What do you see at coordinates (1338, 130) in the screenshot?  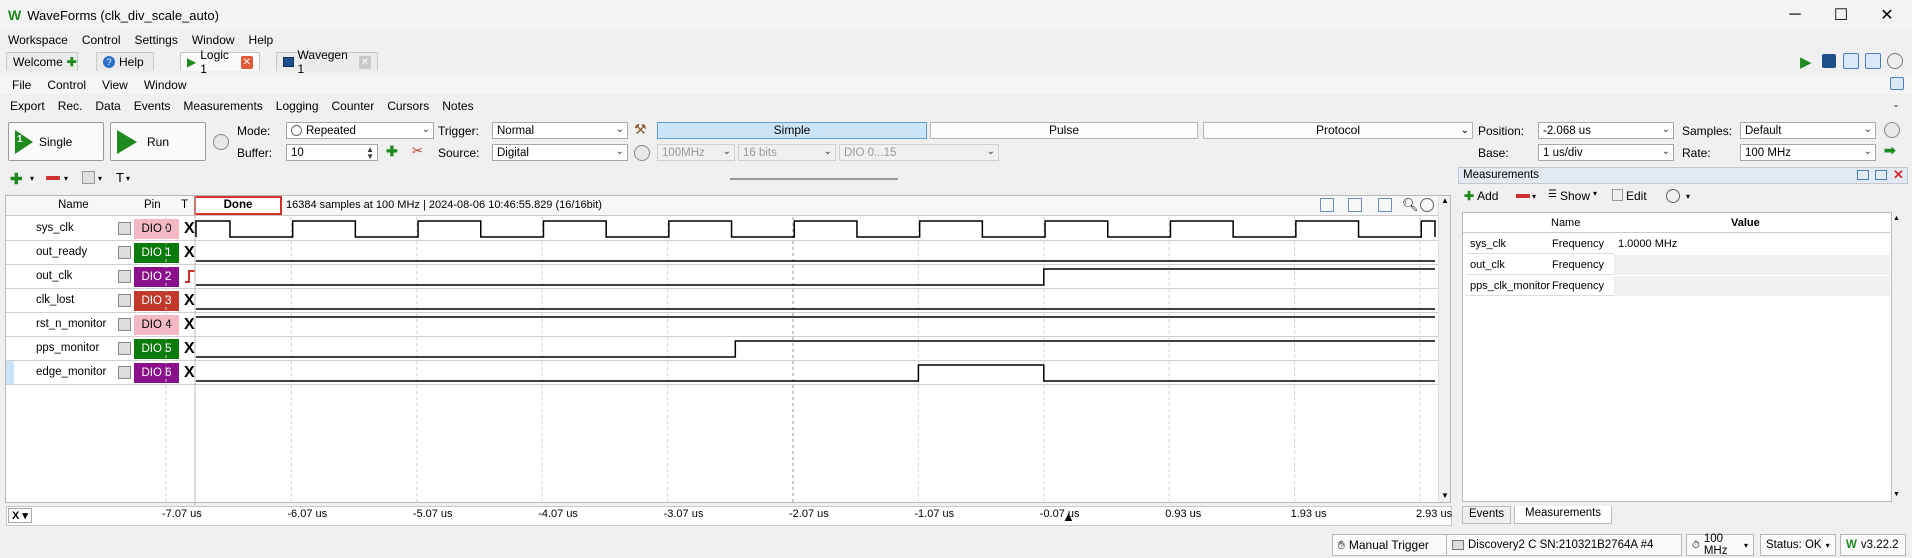 I see `trigger-mode-protocol: Protocol ⌄` at bounding box center [1338, 130].